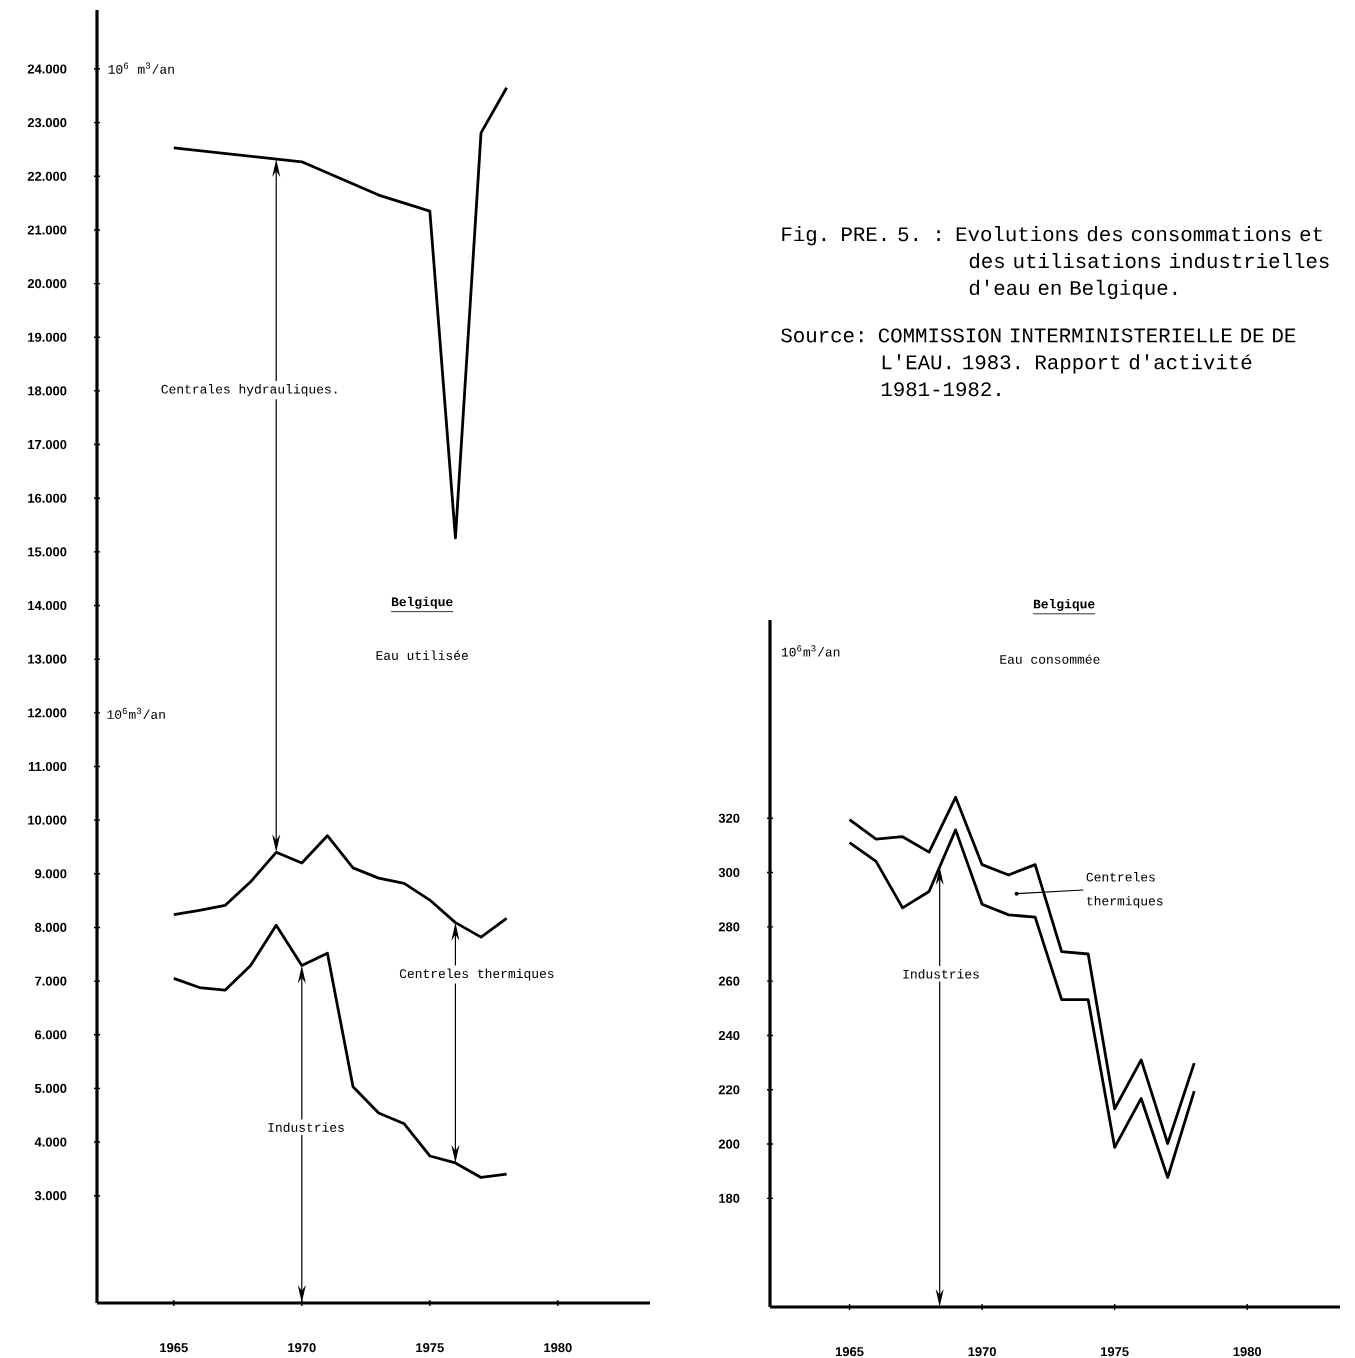  Describe the element at coordinates (47, 444) in the screenshot. I see `y-tick-label: 17.000` at that location.